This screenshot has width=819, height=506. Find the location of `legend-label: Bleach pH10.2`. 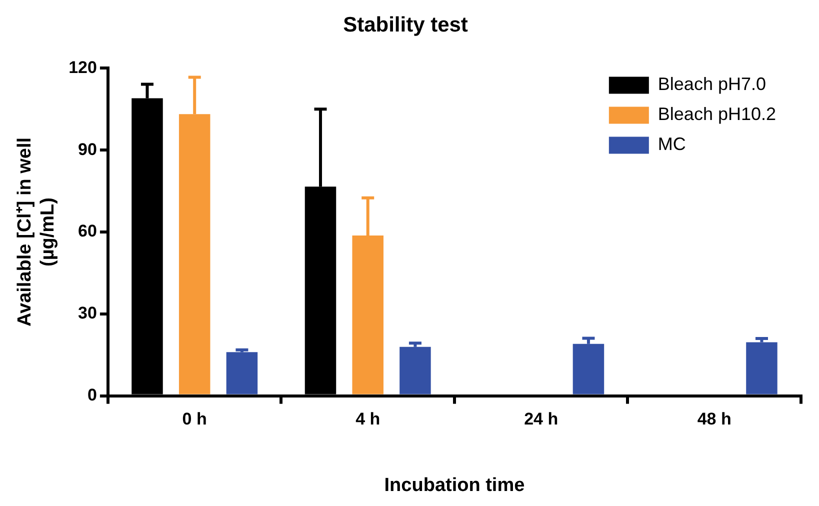

legend-label: Bleach pH10.2 is located at coordinates (717, 114).